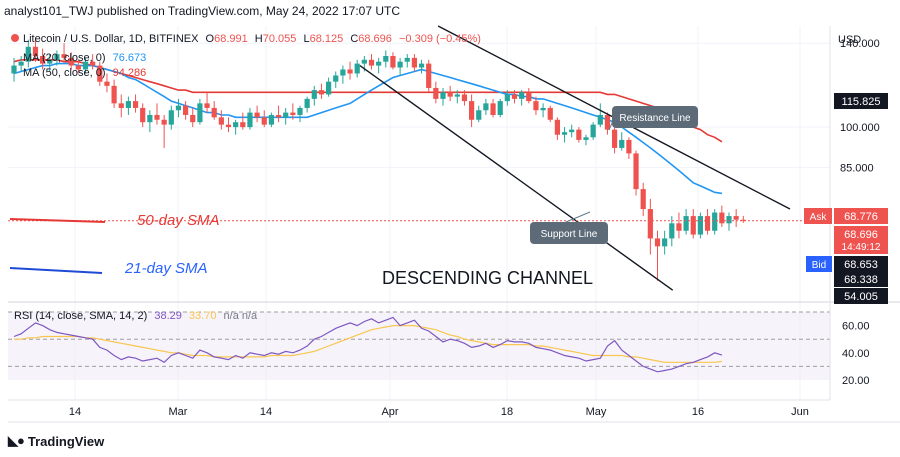  I want to click on ma50-badge: 115.825, so click(861, 101).